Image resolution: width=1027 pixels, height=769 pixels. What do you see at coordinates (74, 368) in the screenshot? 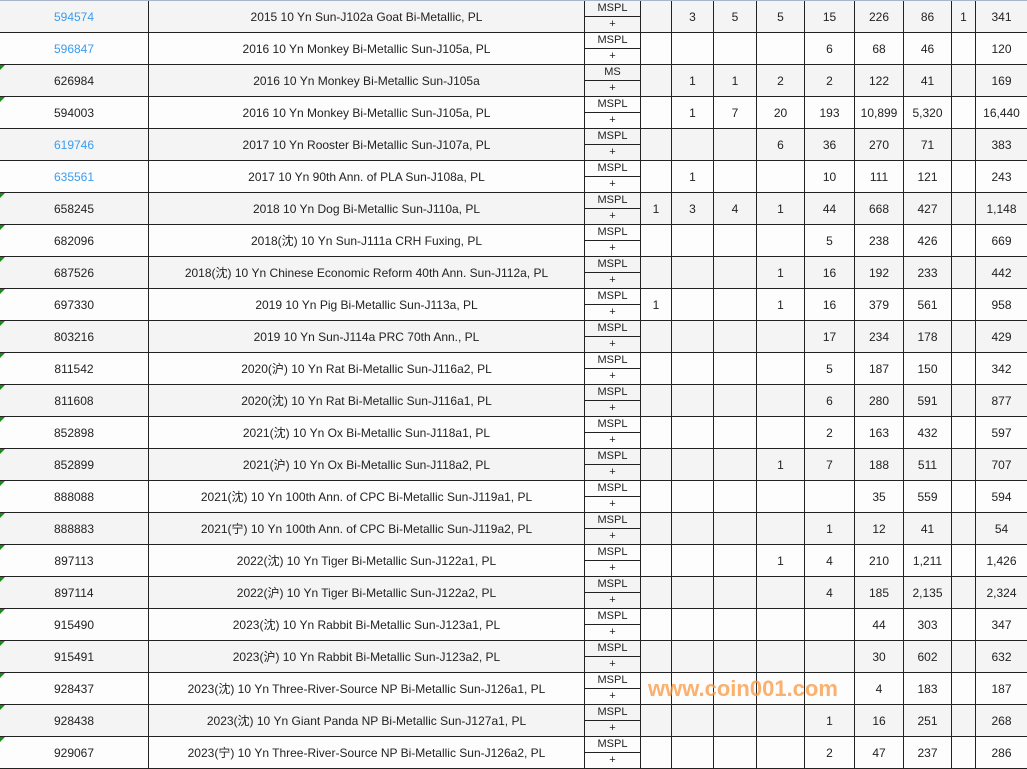
I see `cert-id: 811542` at bounding box center [74, 368].